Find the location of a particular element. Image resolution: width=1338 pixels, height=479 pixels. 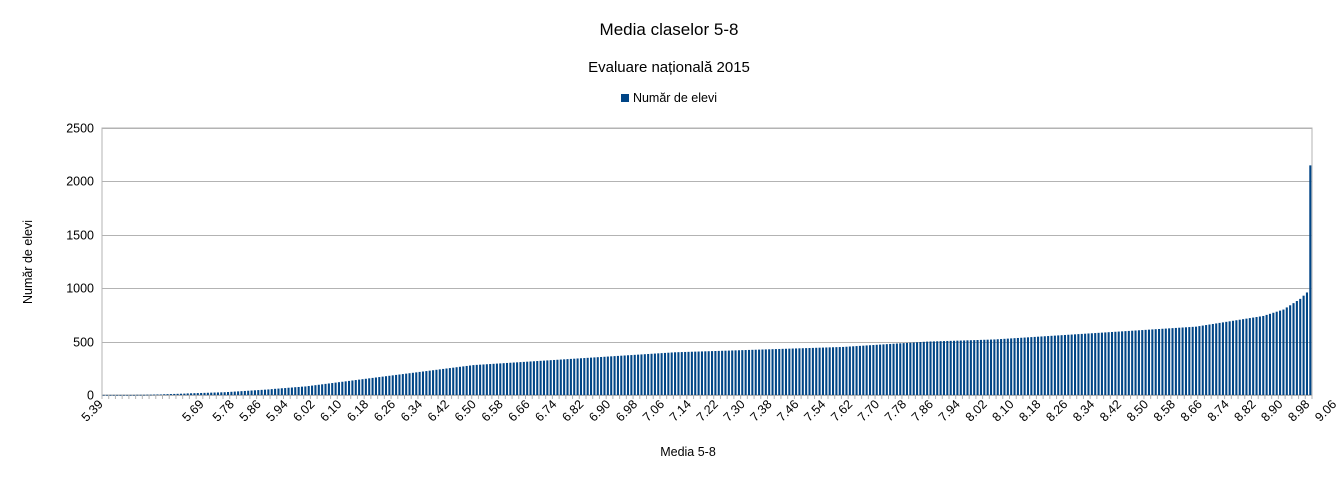

x-tick-label: 7.30 is located at coordinates (734, 410).